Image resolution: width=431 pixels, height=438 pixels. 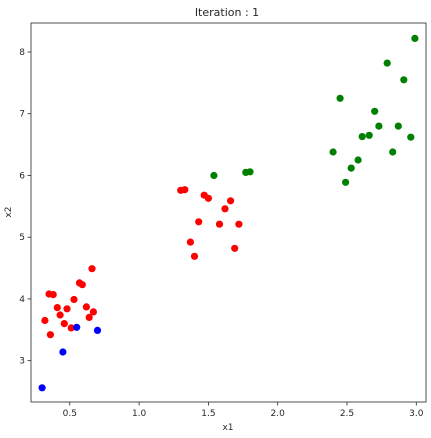 What do you see at coordinates (22, 300) in the screenshot?
I see `y-tick-label: 4` at bounding box center [22, 300].